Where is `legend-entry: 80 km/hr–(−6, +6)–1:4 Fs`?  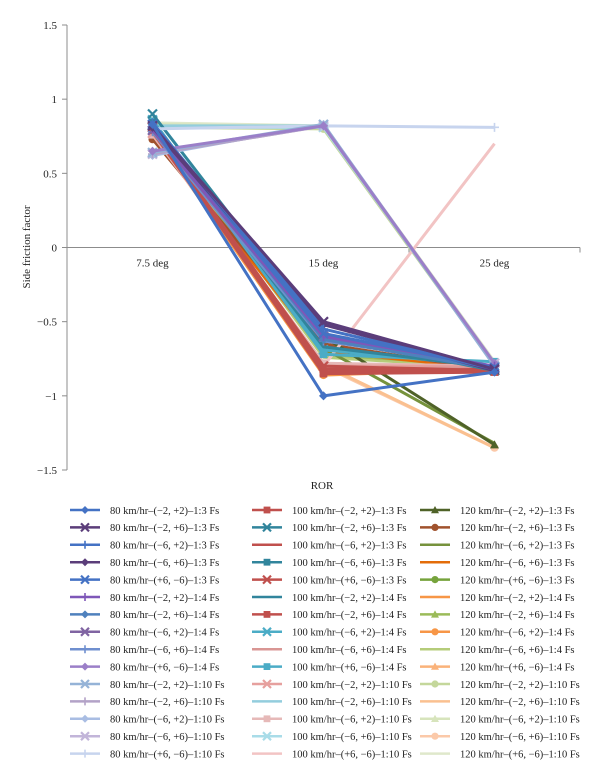 legend-entry: 80 km/hr–(−6, +6)–1:4 Fs is located at coordinates (144, 650).